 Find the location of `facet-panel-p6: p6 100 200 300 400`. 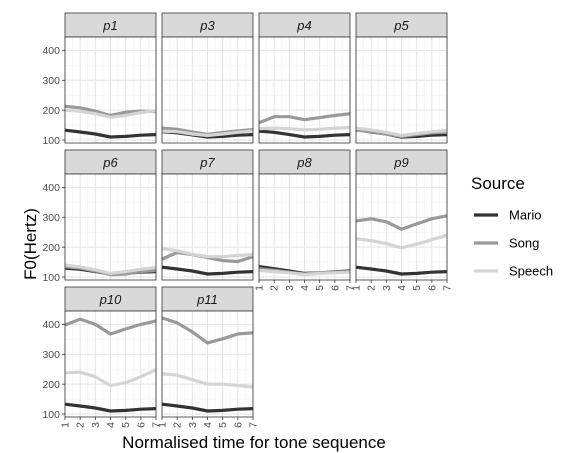

facet-panel-p6: p6 100 200 300 400 is located at coordinates (99, 216).